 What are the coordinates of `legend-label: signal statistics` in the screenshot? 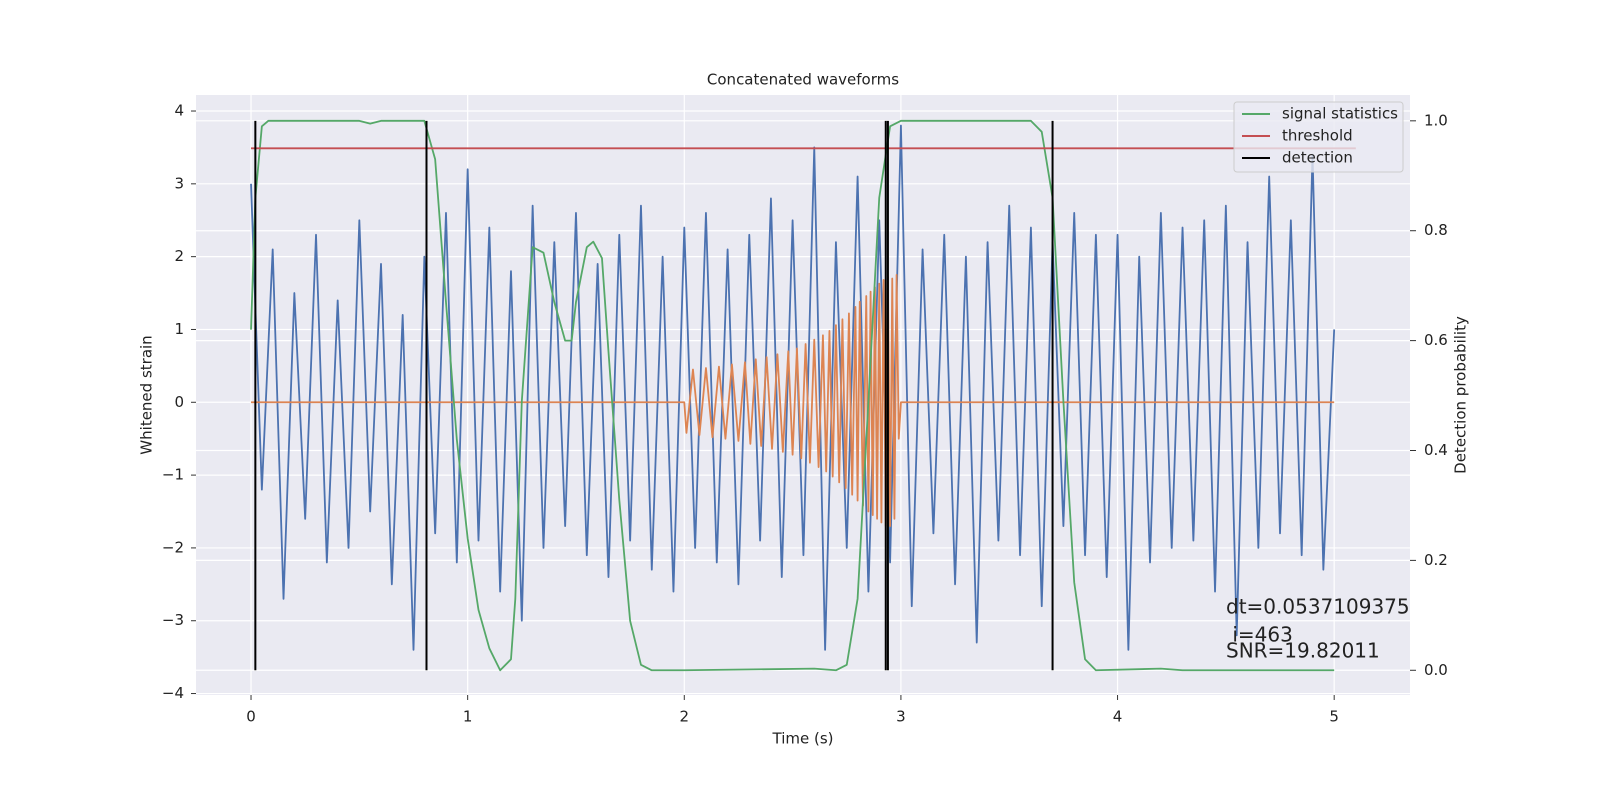 It's located at (1340, 114).